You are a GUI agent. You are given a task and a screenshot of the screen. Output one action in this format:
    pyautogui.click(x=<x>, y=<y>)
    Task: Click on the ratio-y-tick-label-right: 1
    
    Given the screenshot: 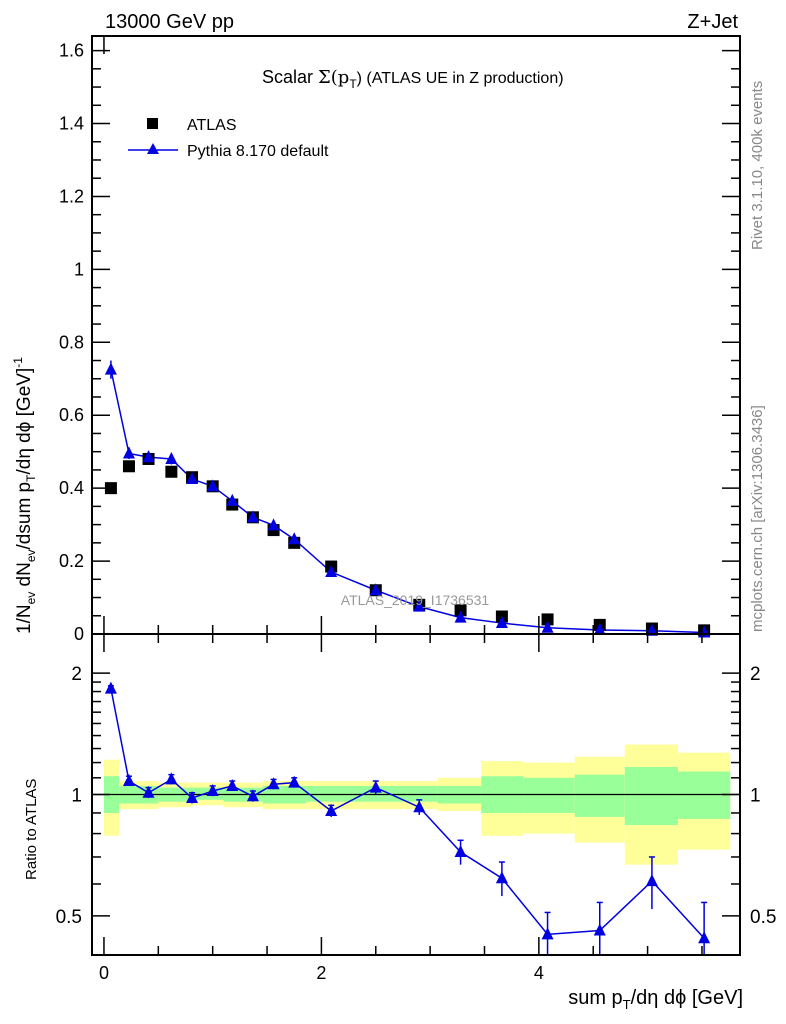 What is the action you would take?
    pyautogui.click(x=755, y=796)
    